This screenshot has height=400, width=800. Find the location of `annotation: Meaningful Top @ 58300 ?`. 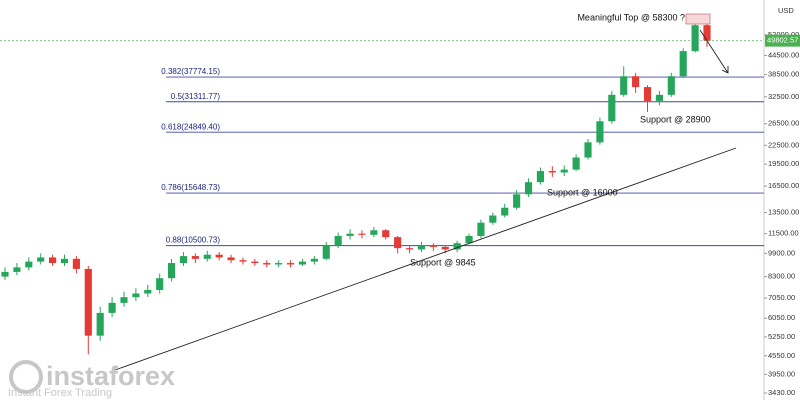

annotation: Meaningful Top @ 58300 ? is located at coordinates (631, 17).